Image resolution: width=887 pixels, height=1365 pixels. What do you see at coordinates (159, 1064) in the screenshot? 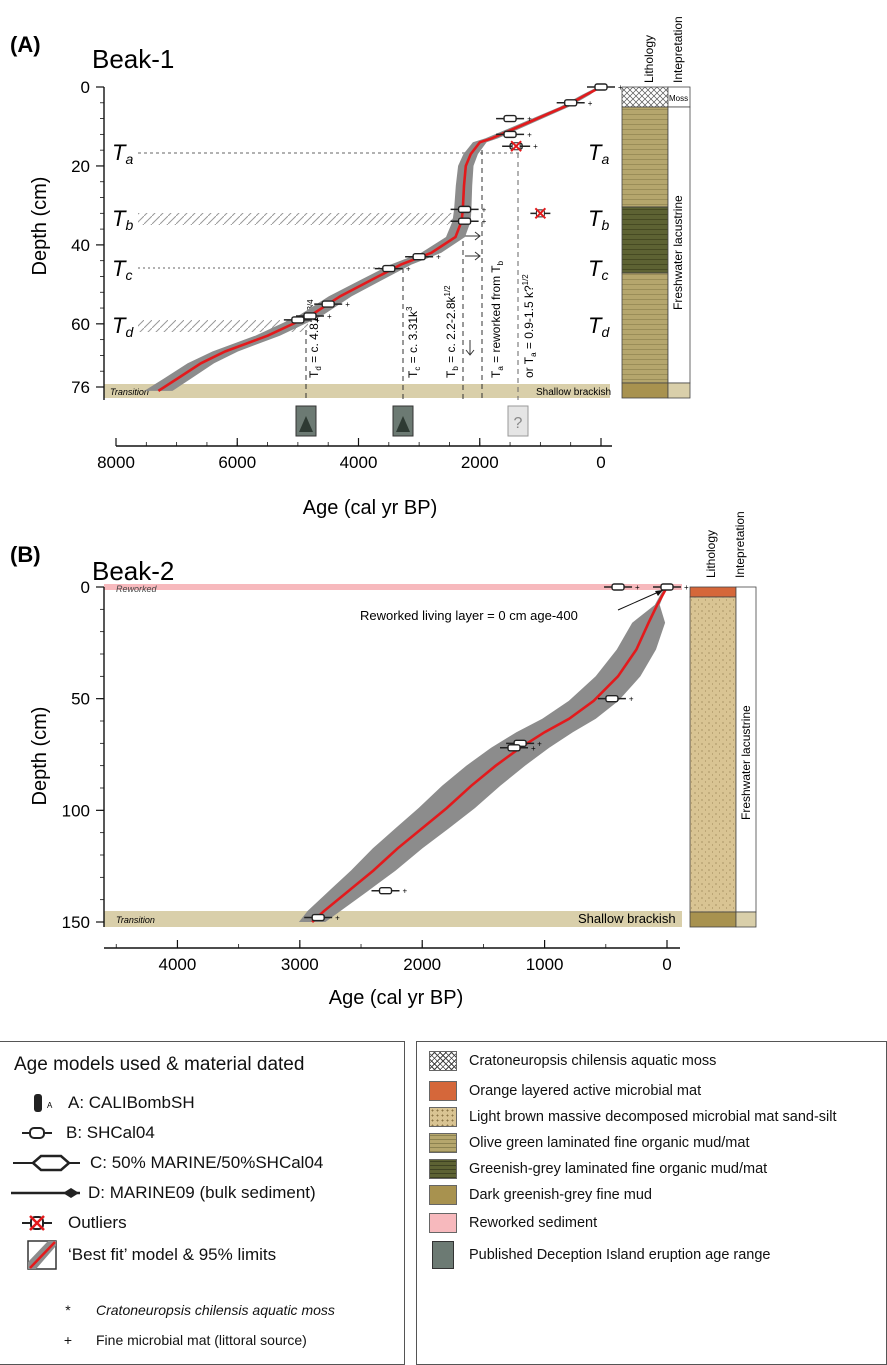
I see `legend-age-models-title: Age models used & material dated` at bounding box center [159, 1064].